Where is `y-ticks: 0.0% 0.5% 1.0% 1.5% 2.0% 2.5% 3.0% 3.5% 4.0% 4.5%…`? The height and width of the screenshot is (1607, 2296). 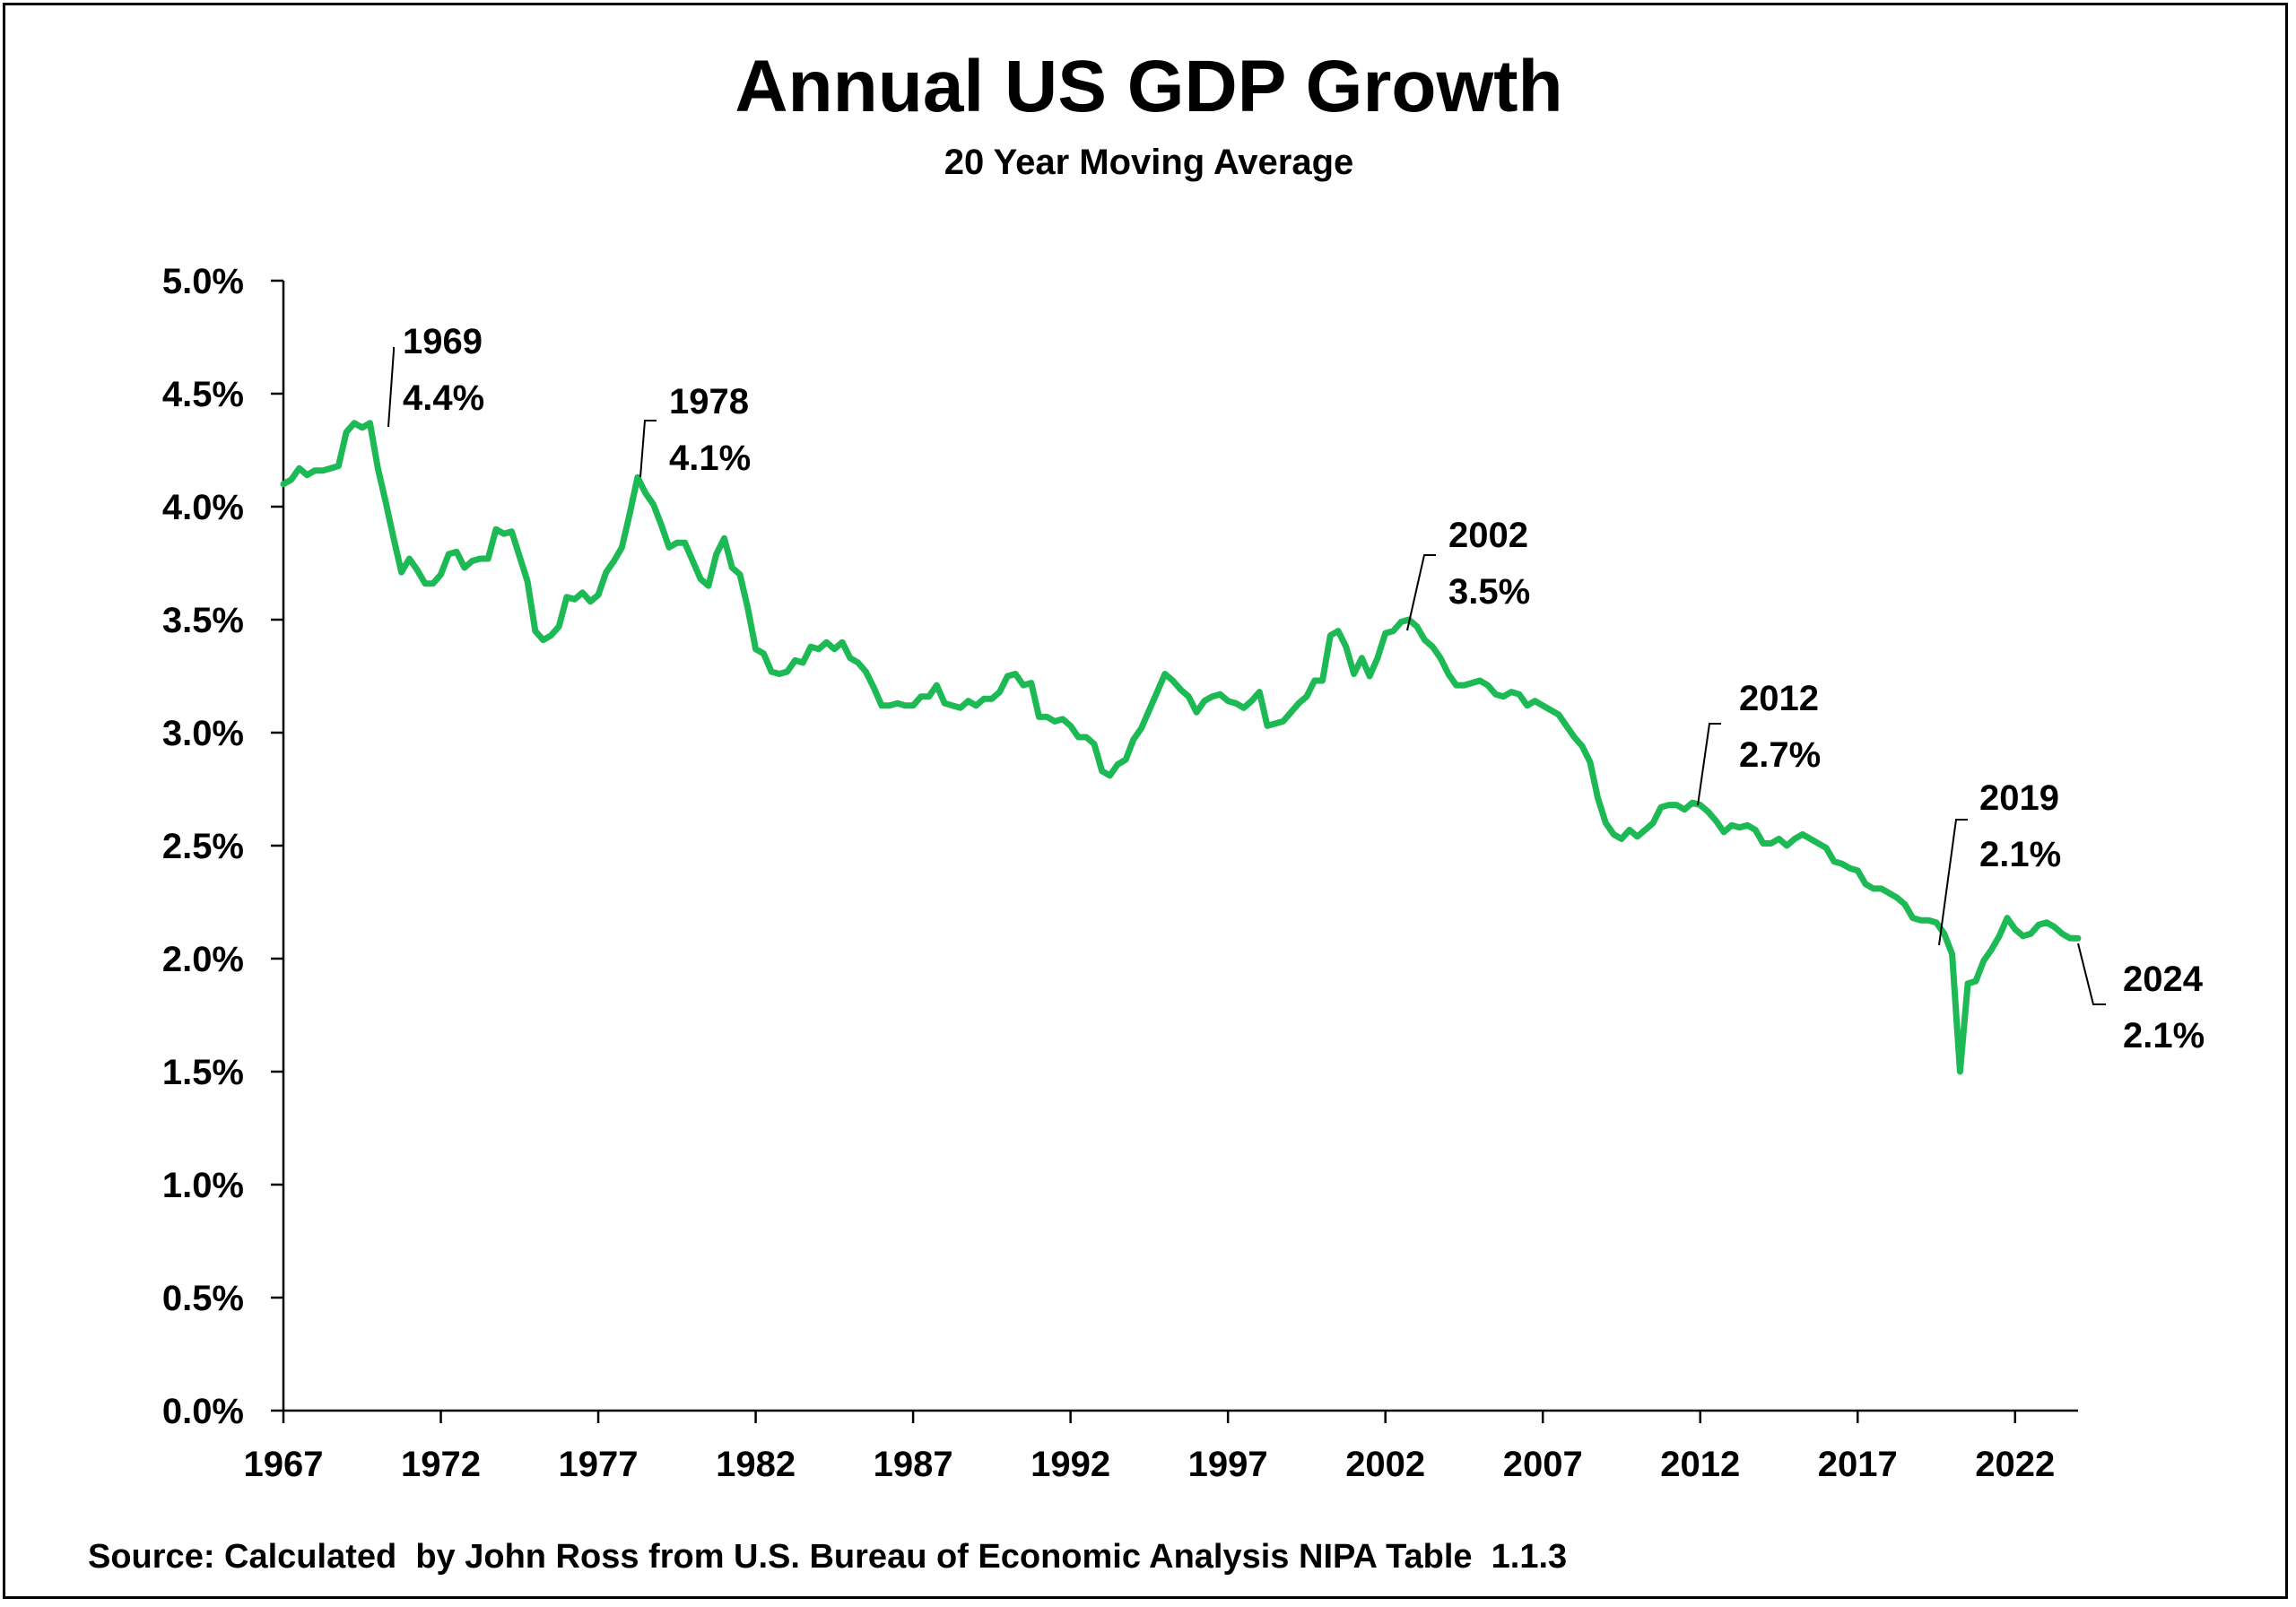
y-ticks: 0.0% 0.5% 1.0% 1.5% 2.0% 2.5% 3.0% 3.5% 4.0% 4.5%… is located at coordinates (222, 847).